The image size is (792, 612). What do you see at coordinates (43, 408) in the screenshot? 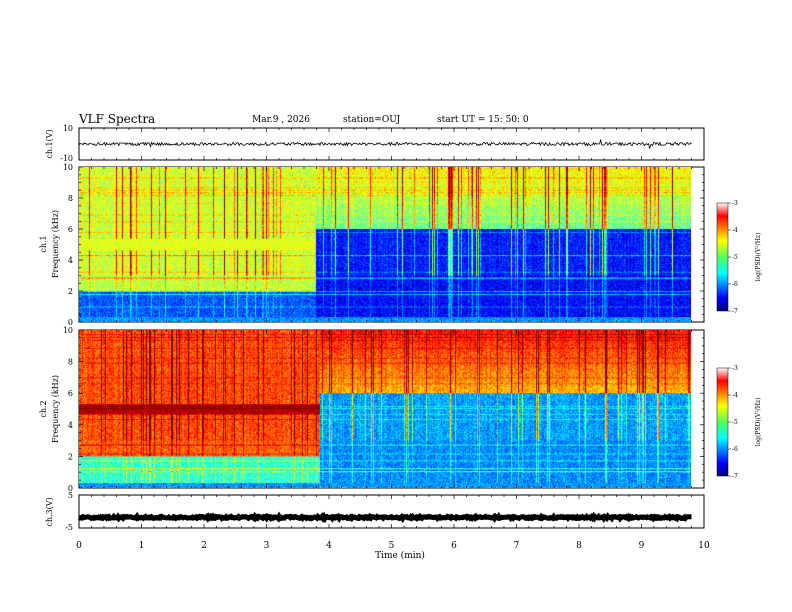
I see `ch2-spec-channel-label: ch.2` at bounding box center [43, 408].